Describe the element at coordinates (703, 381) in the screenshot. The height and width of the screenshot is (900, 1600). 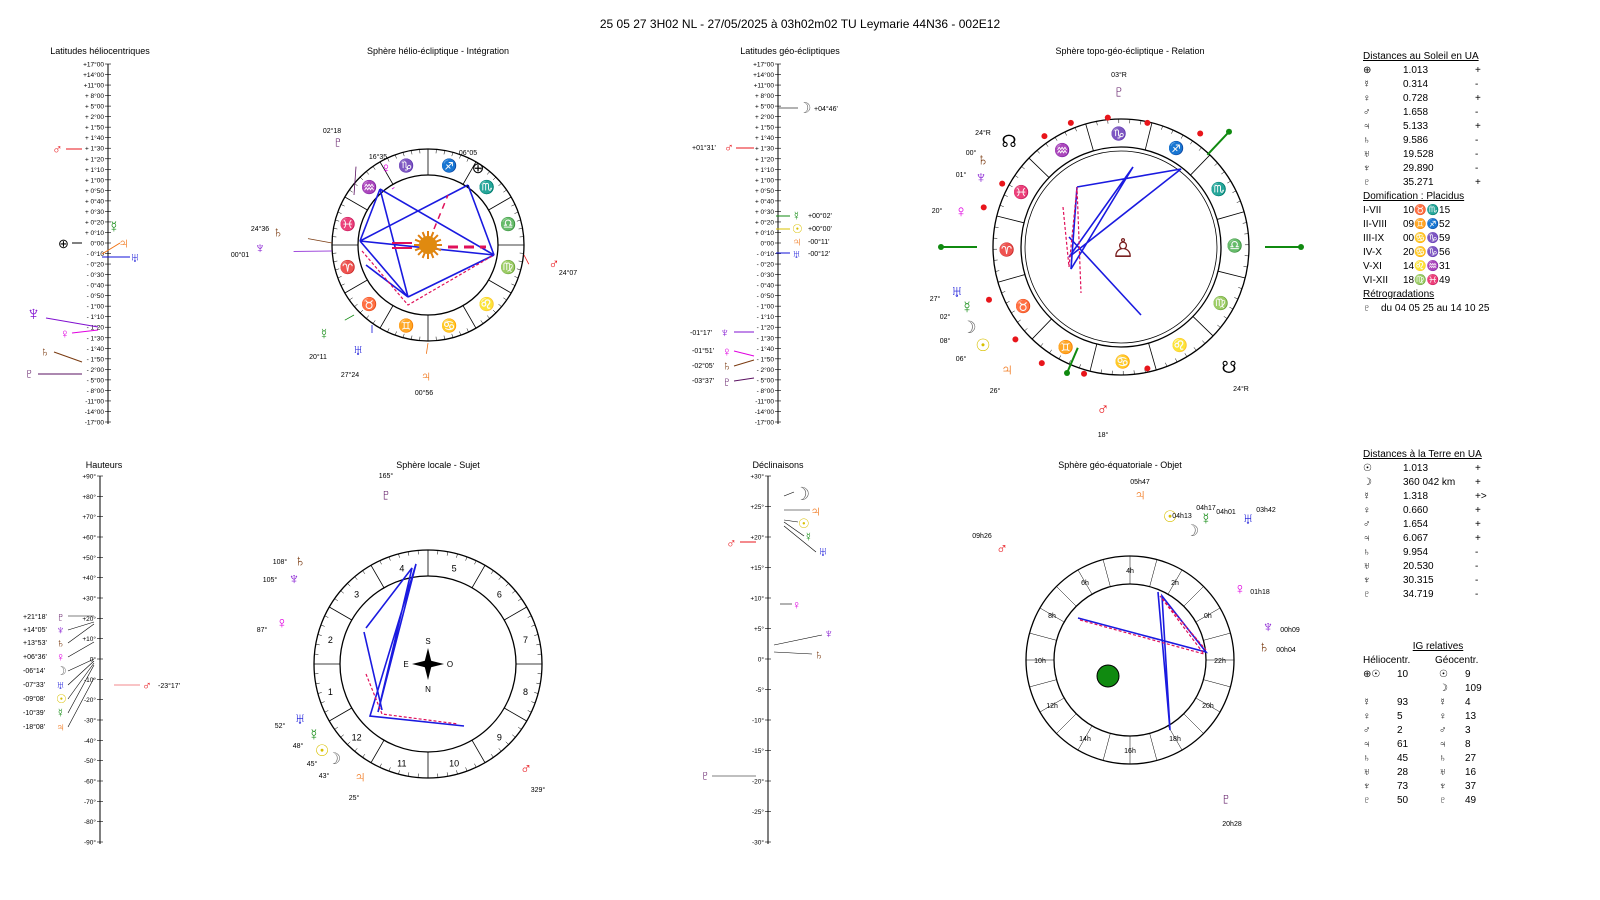
I see `svg-text: -03°37'` at that location.